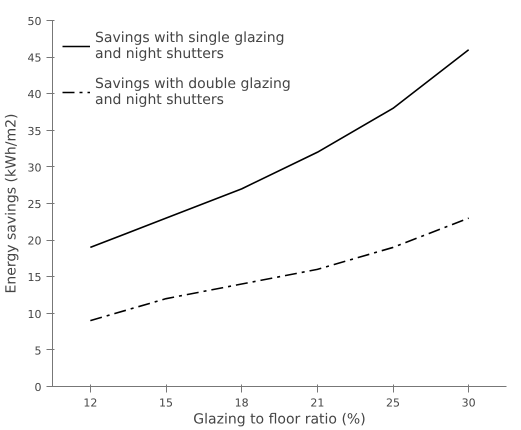 This screenshot has width=521, height=430. What do you see at coordinates (241, 403) in the screenshot?
I see `x-tick-label: 18` at bounding box center [241, 403].